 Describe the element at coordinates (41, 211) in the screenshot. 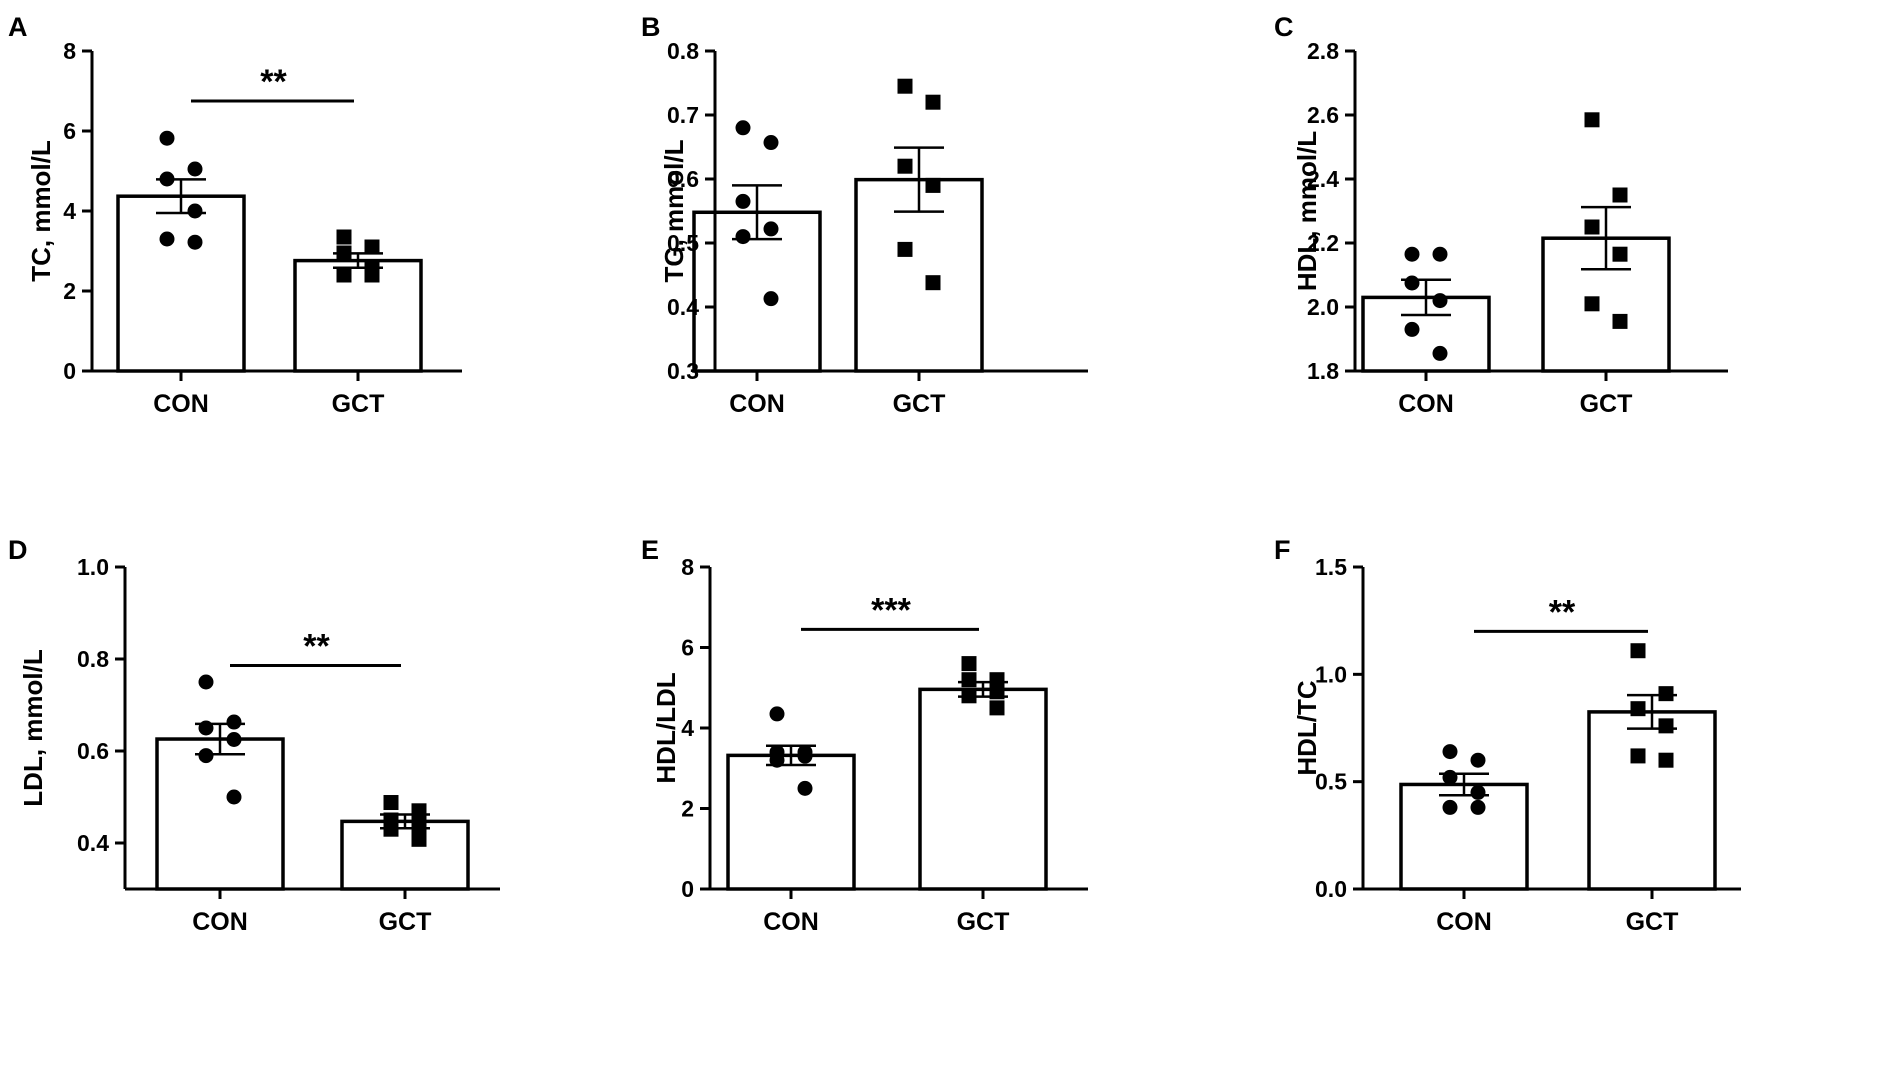

I see `y-axis-label: TC, mmol/L` at that location.